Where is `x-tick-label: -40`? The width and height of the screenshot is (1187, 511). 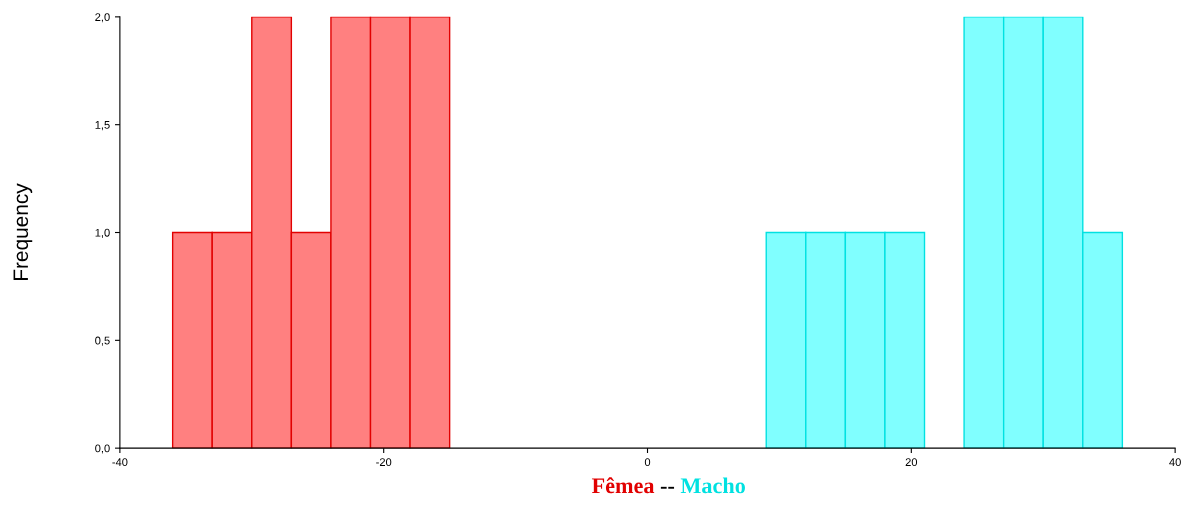
x-tick-label: -40 is located at coordinates (120, 462).